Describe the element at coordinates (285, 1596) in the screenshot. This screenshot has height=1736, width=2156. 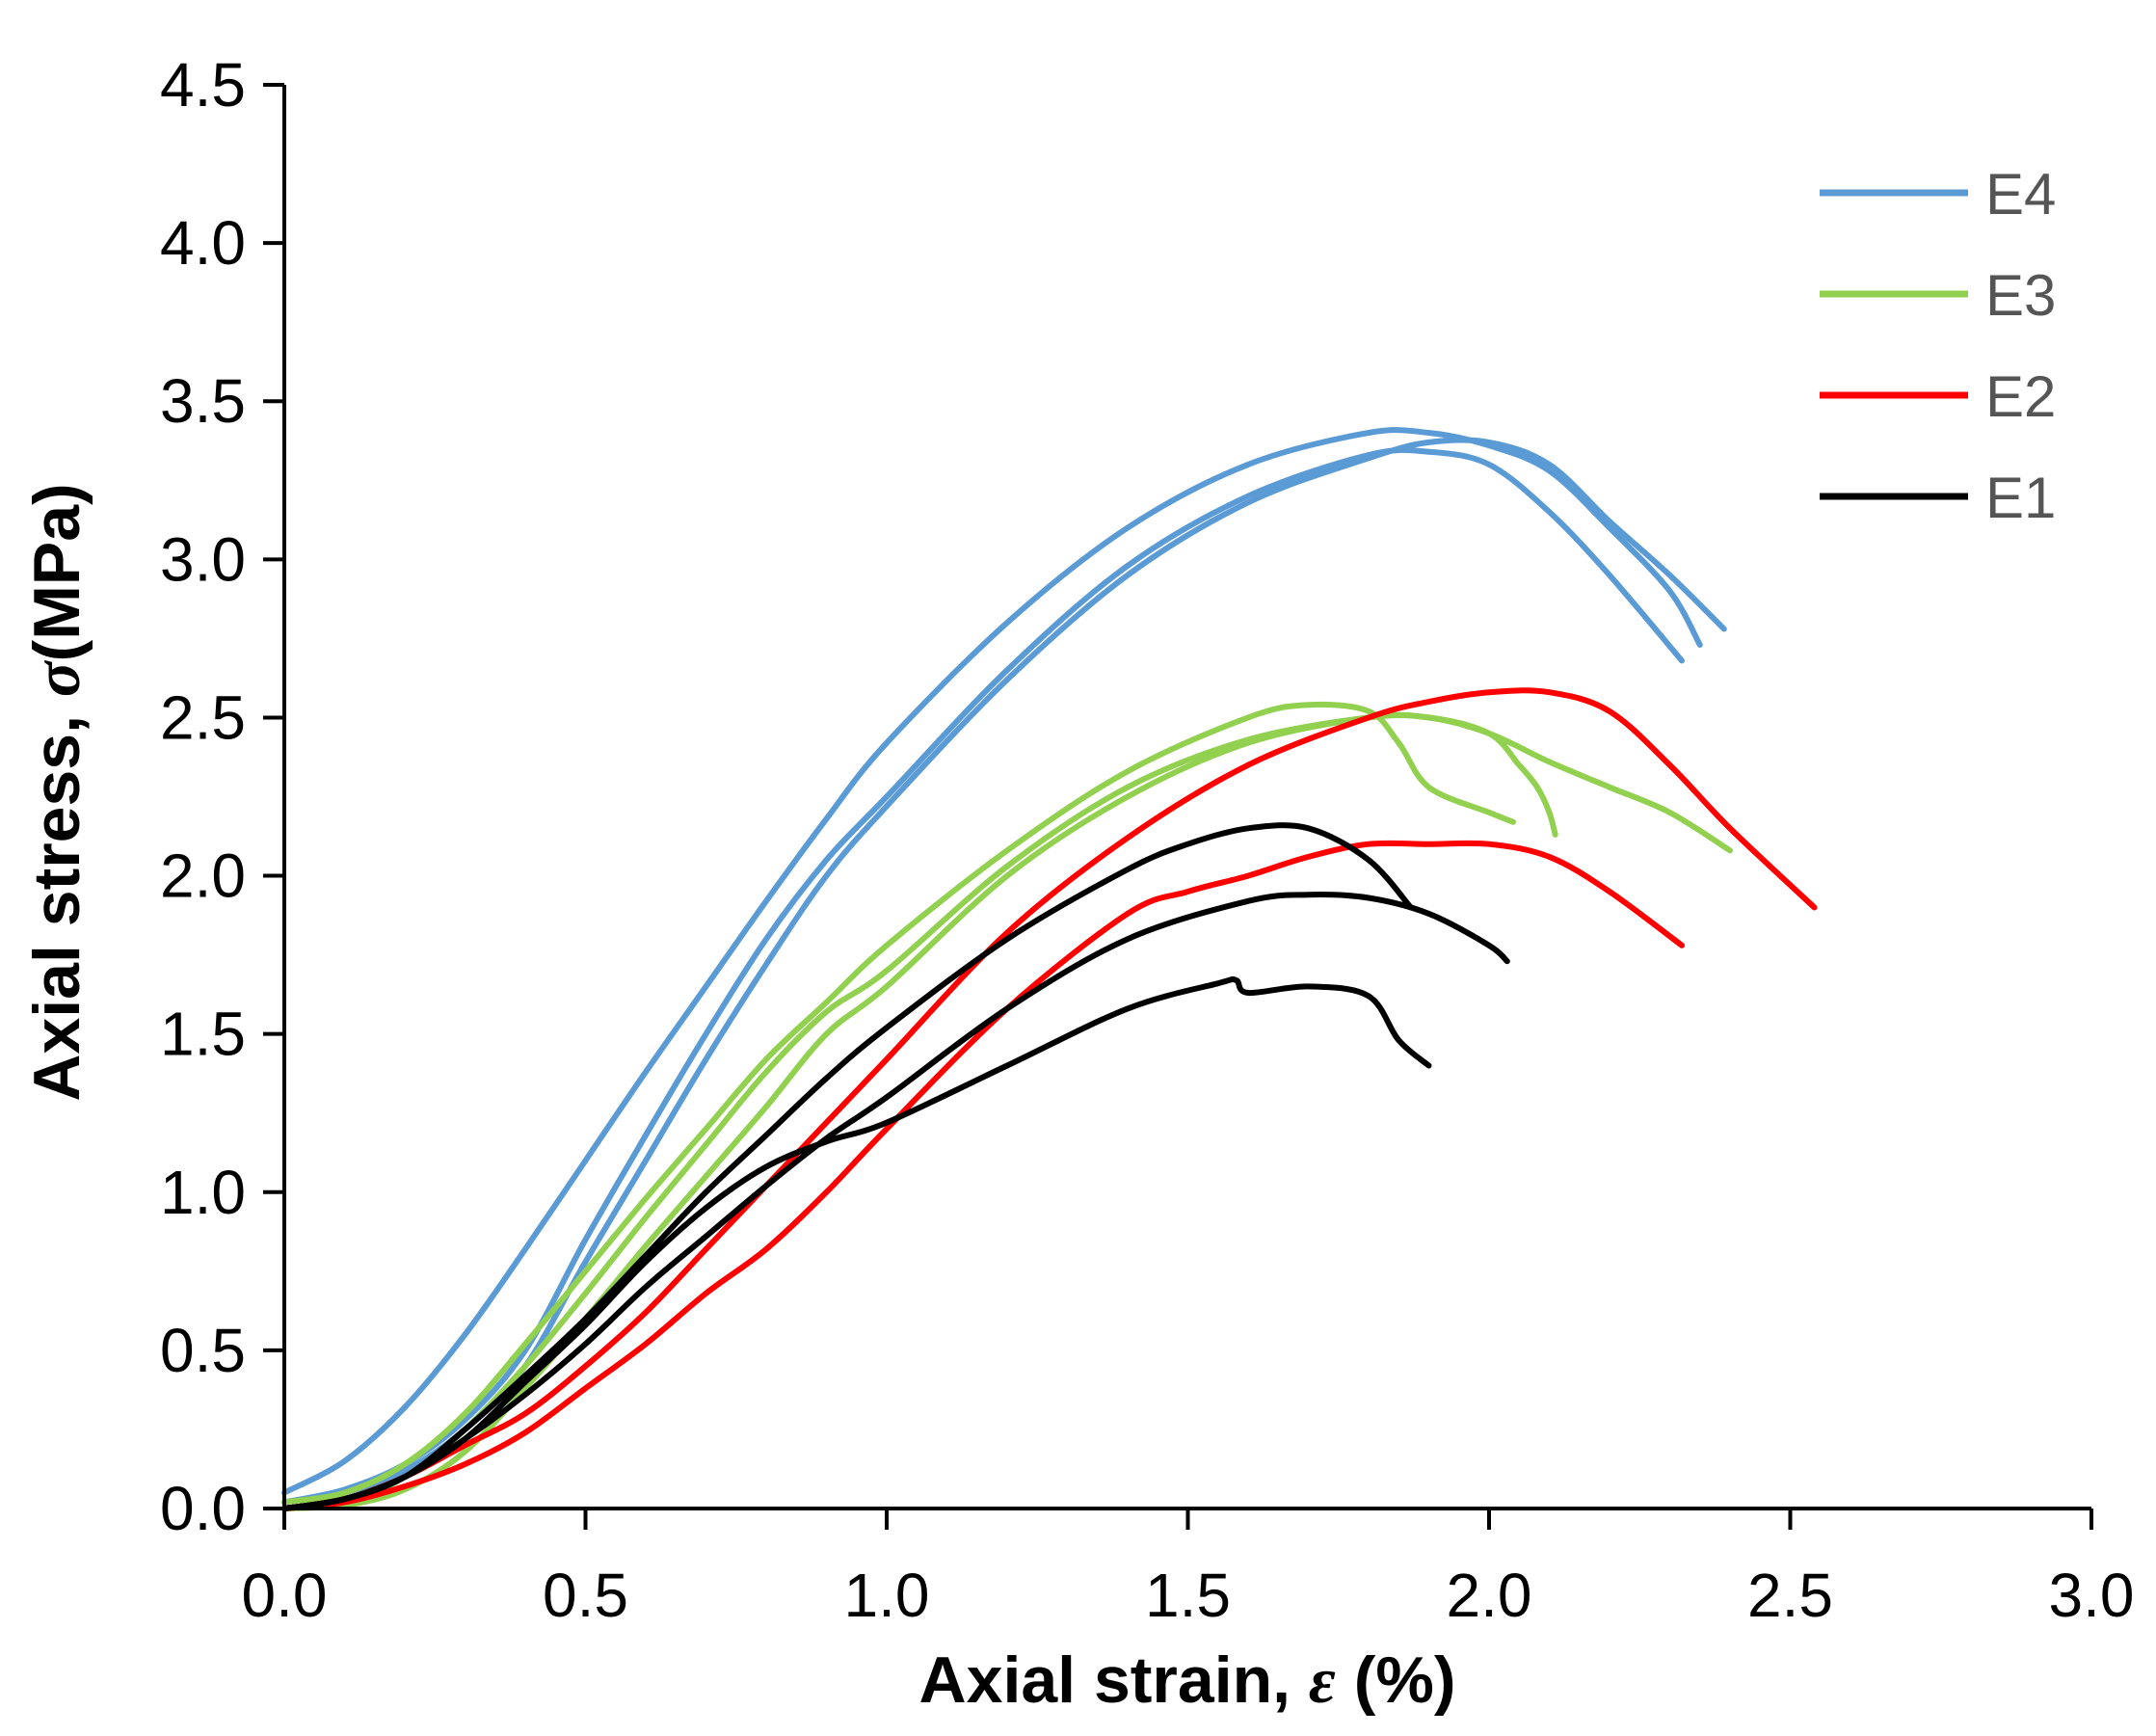
I see `x-tick-label: 0.0` at that location.